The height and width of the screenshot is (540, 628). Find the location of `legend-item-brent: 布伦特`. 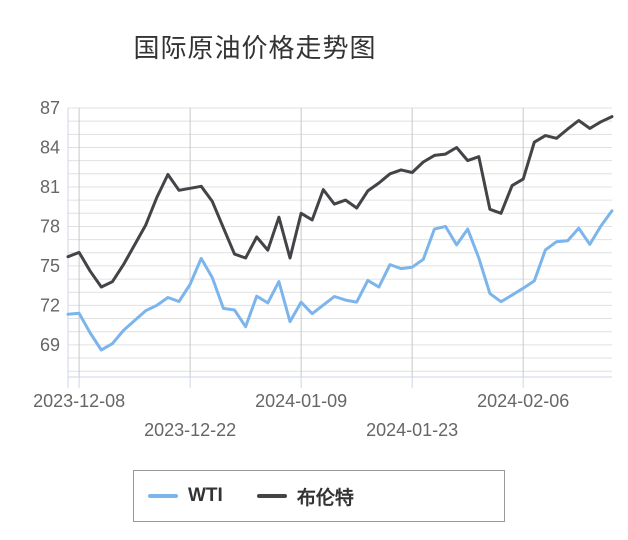

legend-item-brent: 布伦特 is located at coordinates (305, 496).